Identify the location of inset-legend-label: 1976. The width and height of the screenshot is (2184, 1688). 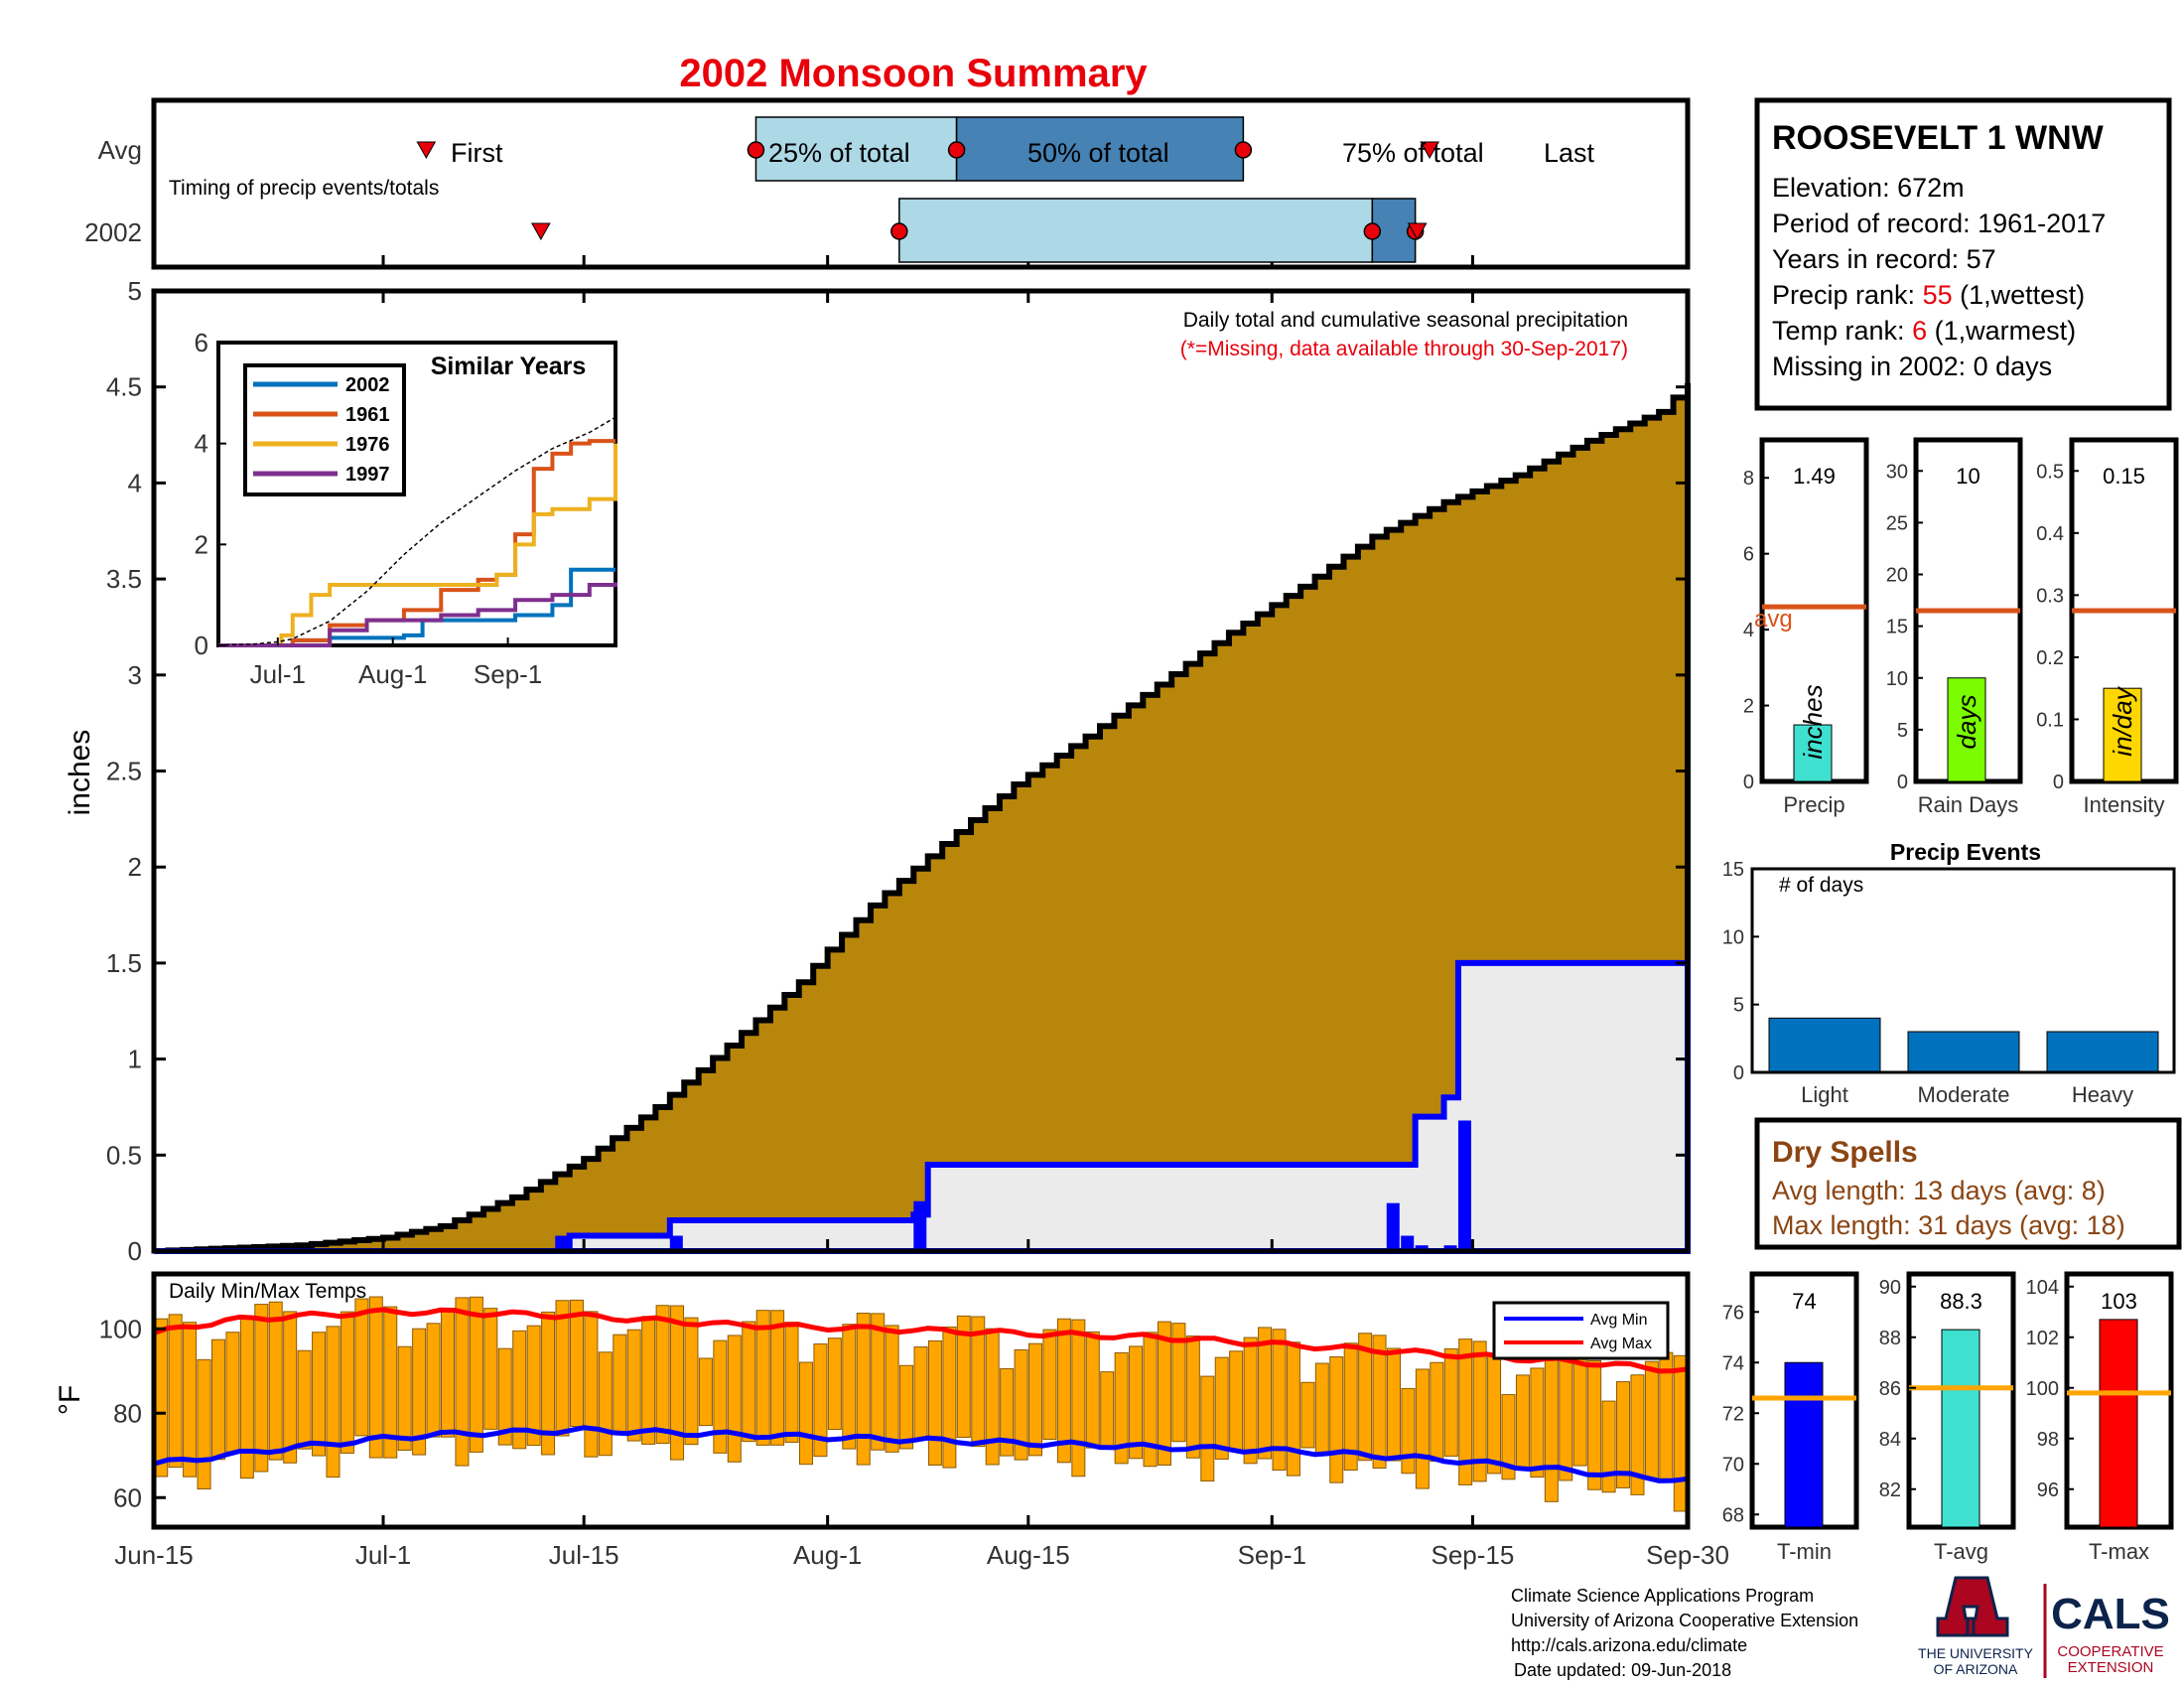
(367, 445).